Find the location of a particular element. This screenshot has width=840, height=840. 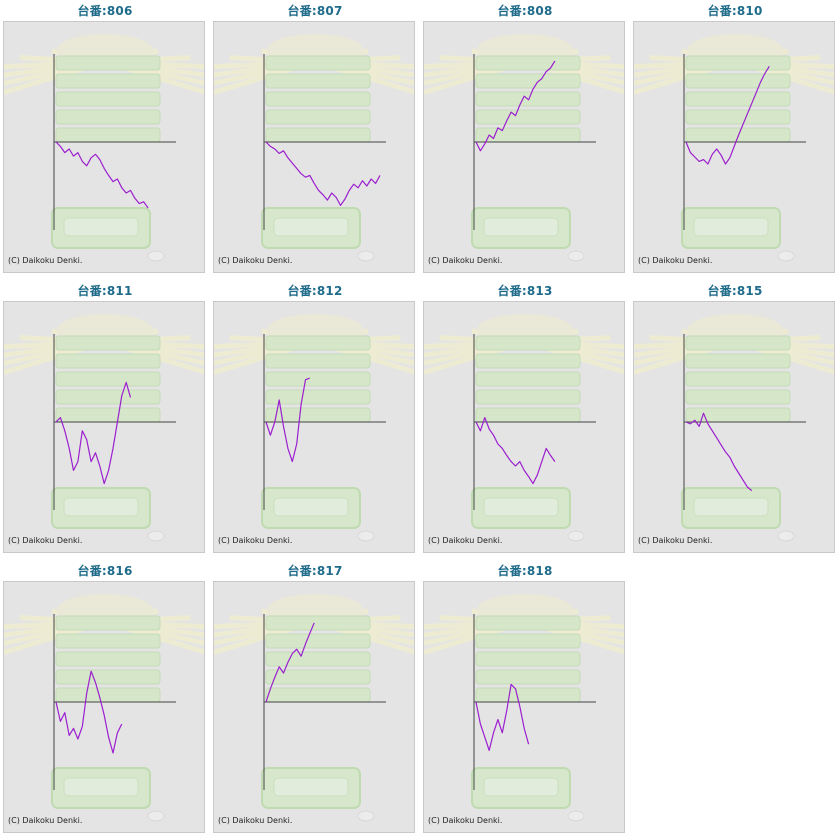

chart-title: 台番:818 is located at coordinates (525, 571).